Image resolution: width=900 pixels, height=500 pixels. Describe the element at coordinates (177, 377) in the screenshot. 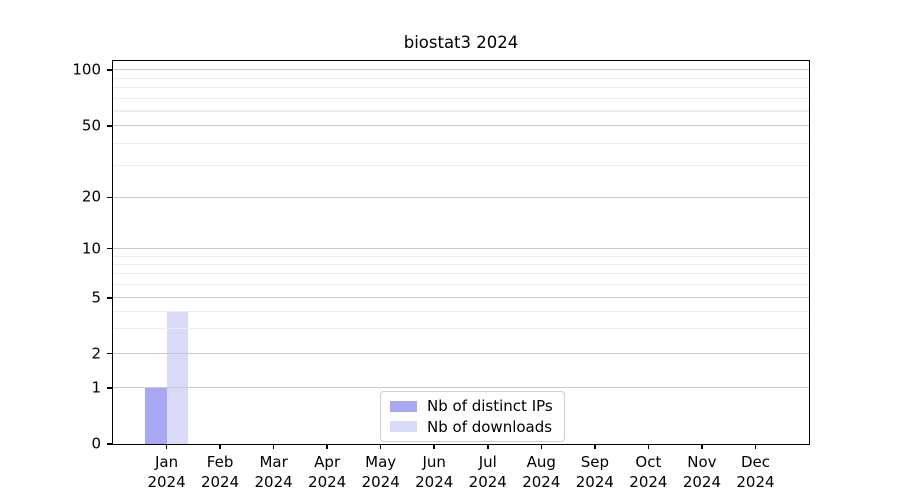

I see `bar-downloads-jan` at that location.